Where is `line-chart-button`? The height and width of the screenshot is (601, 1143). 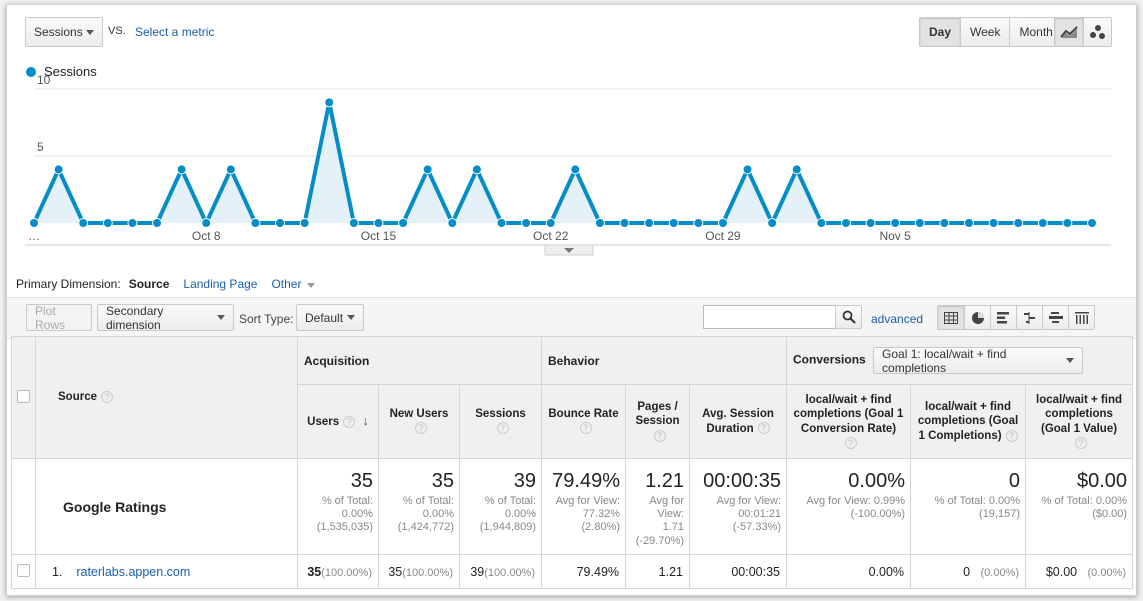 line-chart-button is located at coordinates (1069, 32).